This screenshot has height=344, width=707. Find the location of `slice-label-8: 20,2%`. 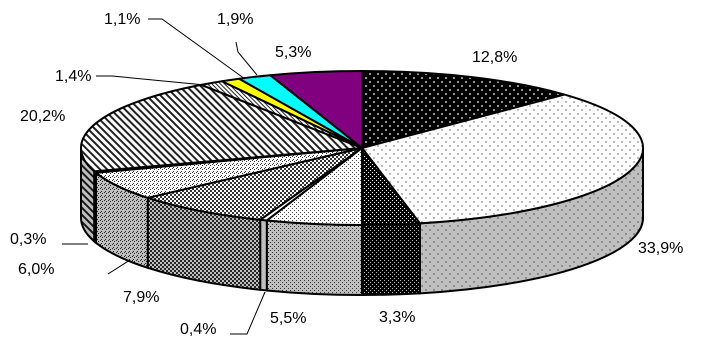

slice-label-8: 20,2% is located at coordinates (42, 116).